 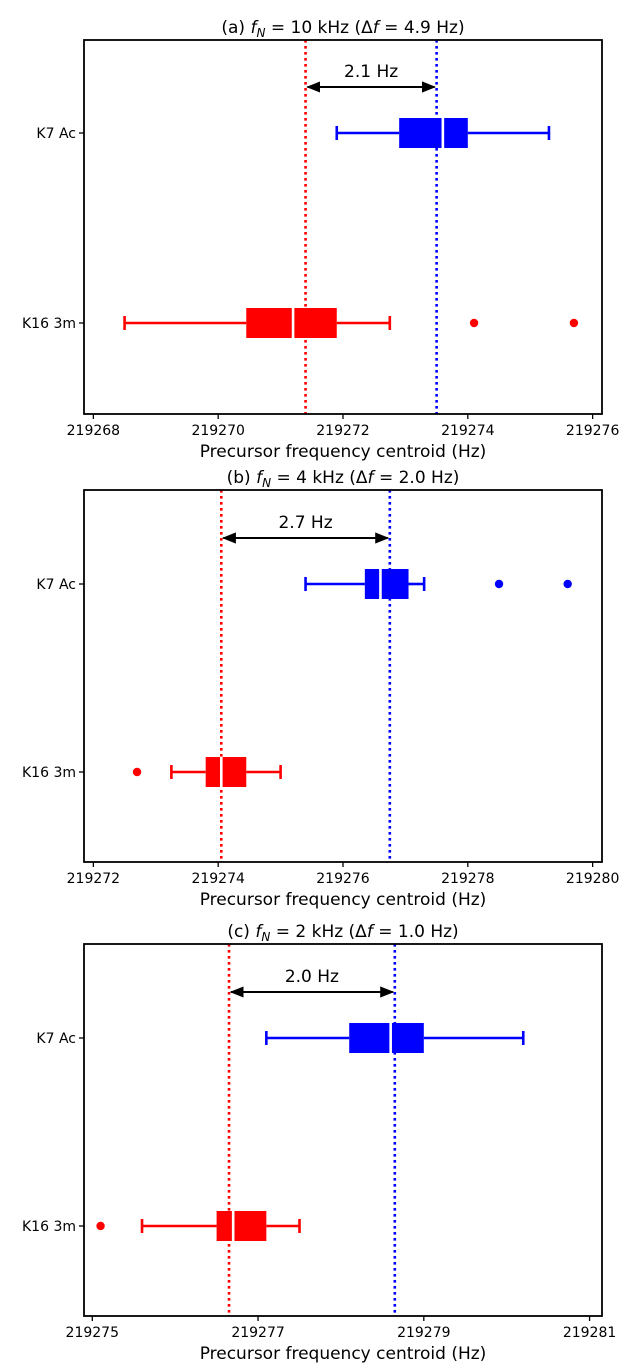 I want to click on chart-title: (c) fN = 2 kHz (Δf = 1.0 Hz), so click(x=342, y=933).